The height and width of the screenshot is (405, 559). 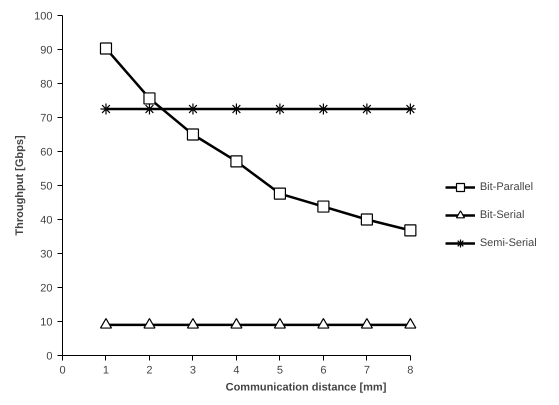 I want to click on y-tick-label: 70, so click(x=46, y=118).